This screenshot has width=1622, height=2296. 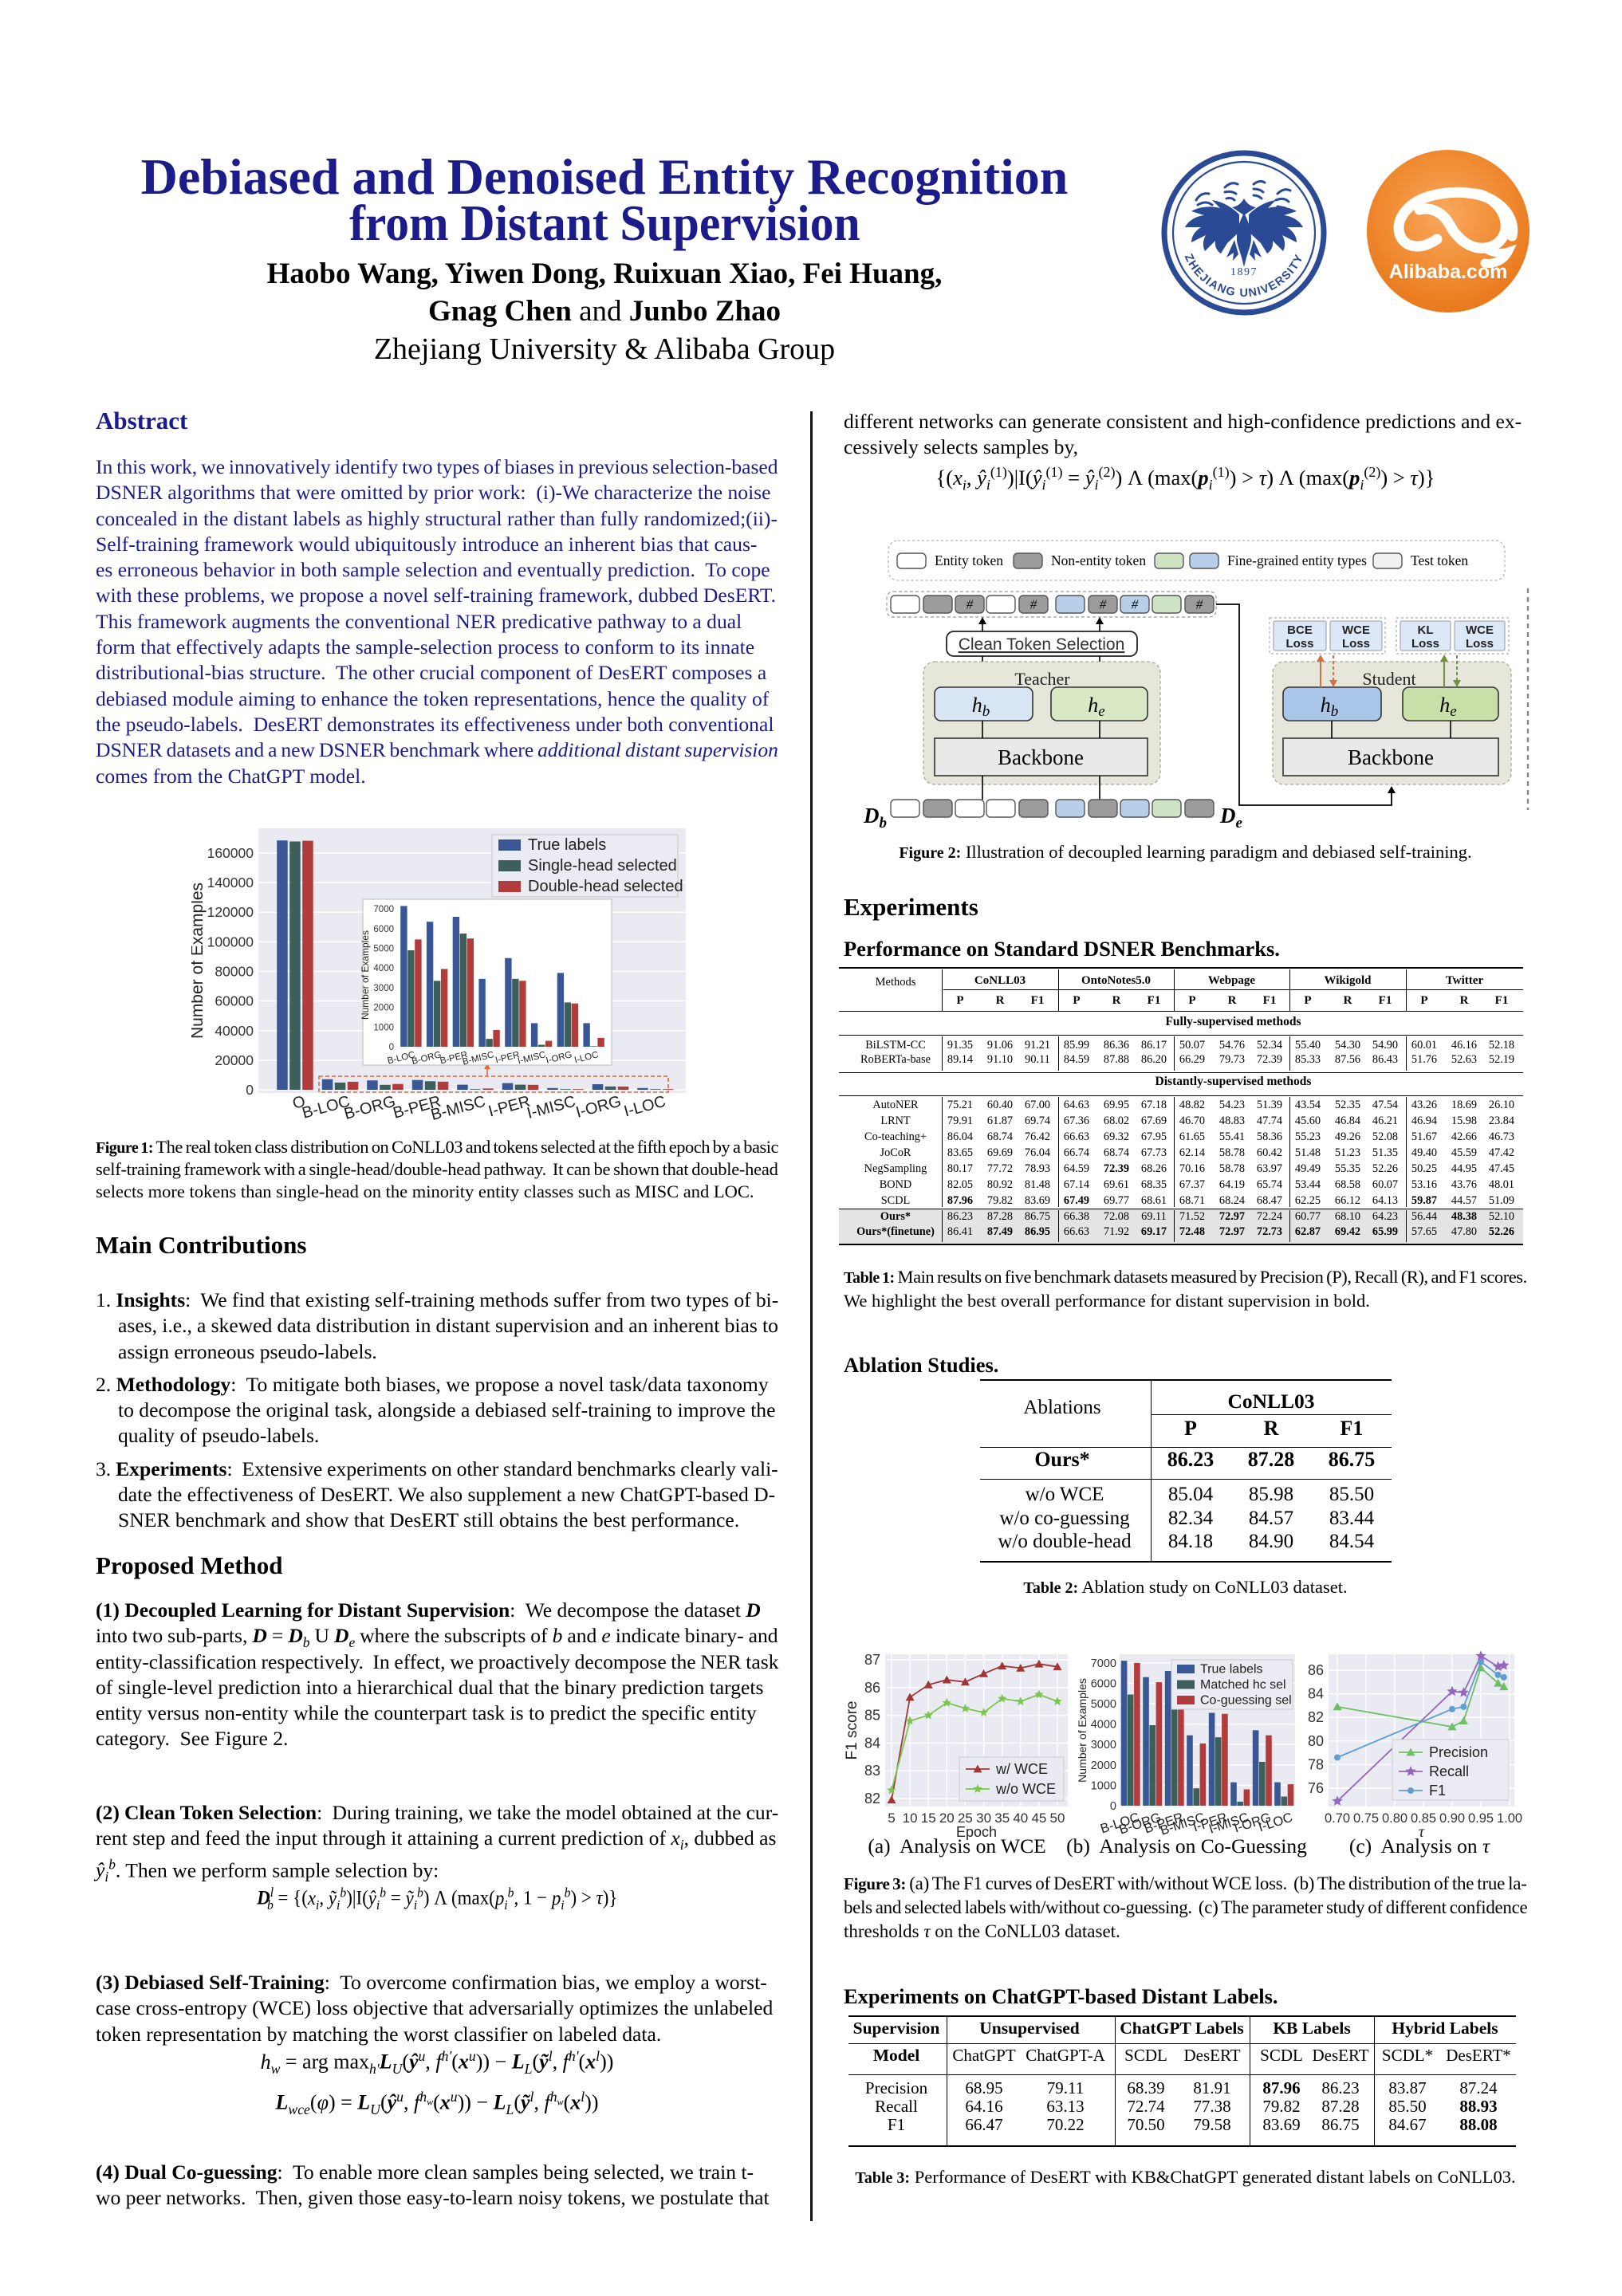 What do you see at coordinates (234, 1001) in the screenshot?
I see `svg-text: 60000` at bounding box center [234, 1001].